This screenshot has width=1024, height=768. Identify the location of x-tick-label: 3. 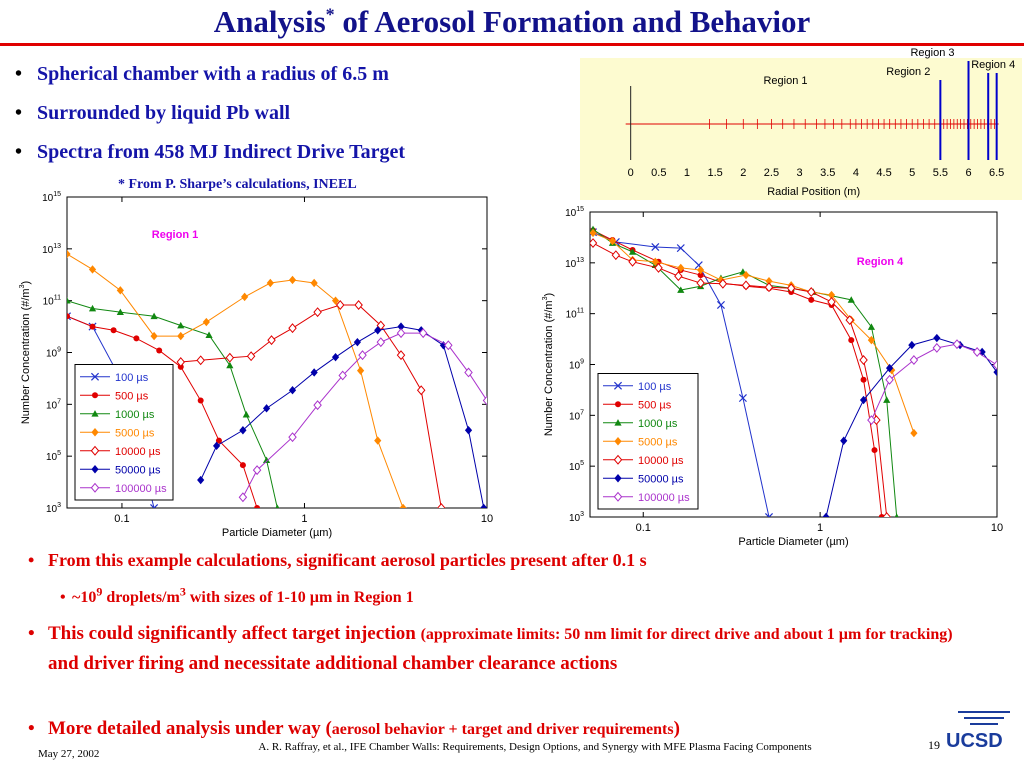
(800, 173).